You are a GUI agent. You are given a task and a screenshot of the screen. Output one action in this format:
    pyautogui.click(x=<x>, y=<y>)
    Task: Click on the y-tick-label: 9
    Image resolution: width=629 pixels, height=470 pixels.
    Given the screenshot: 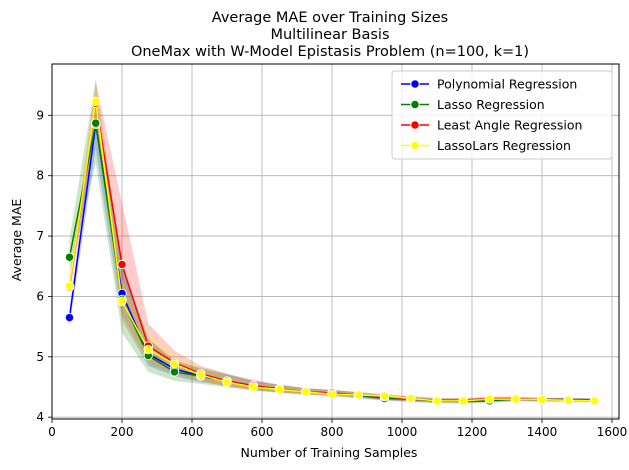 What is the action you would take?
    pyautogui.click(x=40, y=115)
    